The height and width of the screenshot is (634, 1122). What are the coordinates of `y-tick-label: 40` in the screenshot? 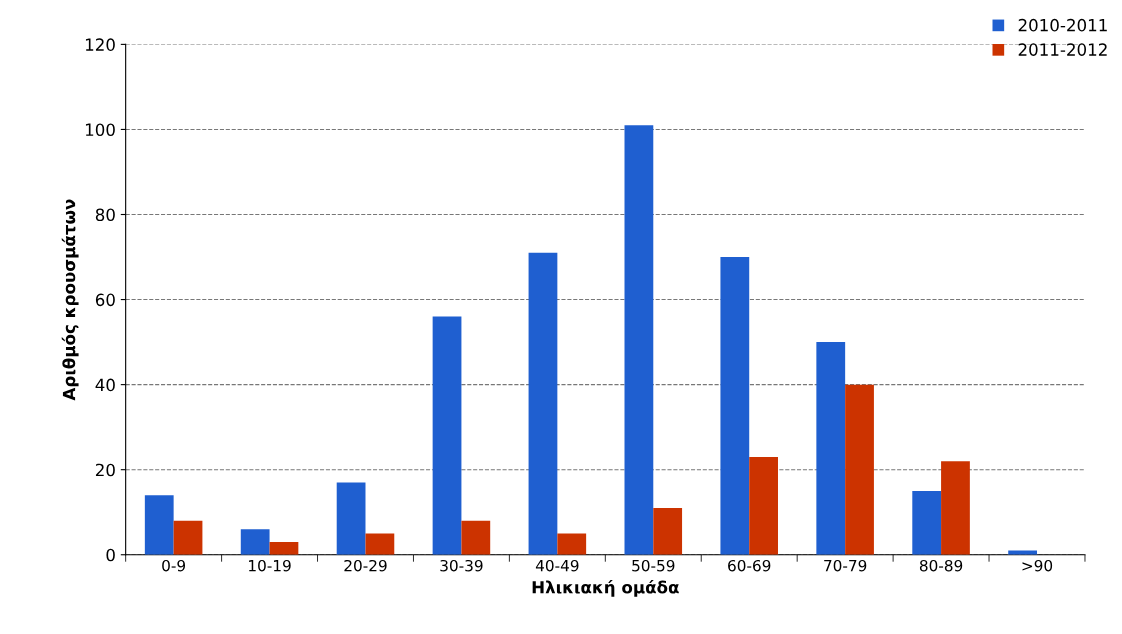 It's located at (105, 385).